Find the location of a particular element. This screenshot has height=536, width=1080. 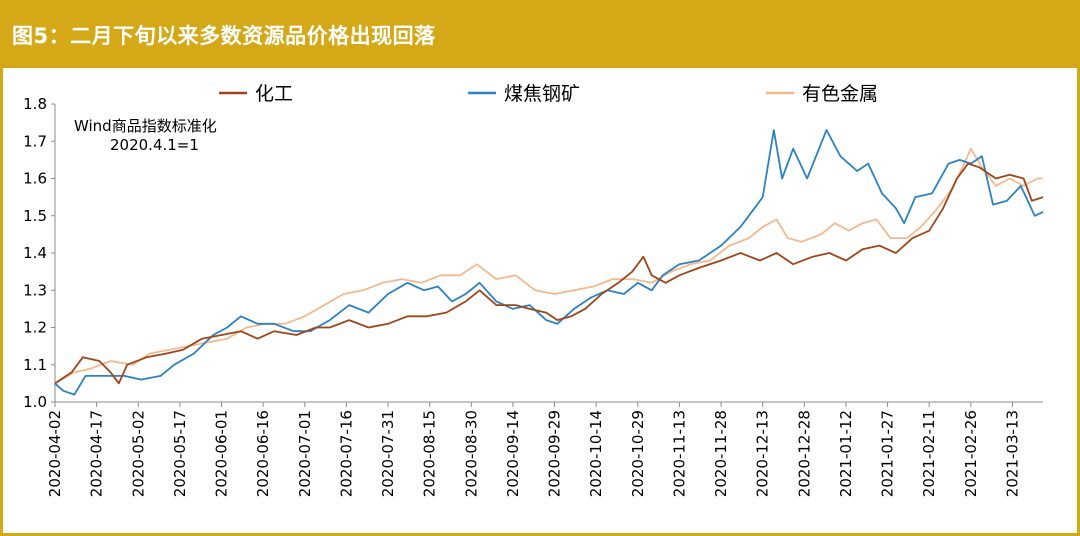

x-tick-label: 2020-06-01 is located at coordinates (222, 453).